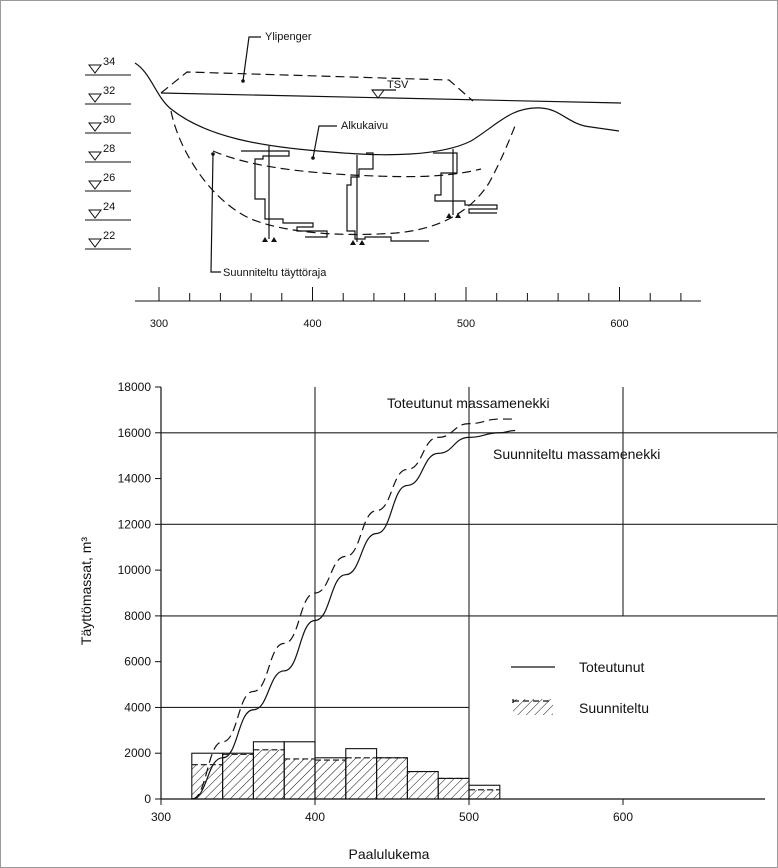  I want to click on elevation-label: 32, so click(109, 91).